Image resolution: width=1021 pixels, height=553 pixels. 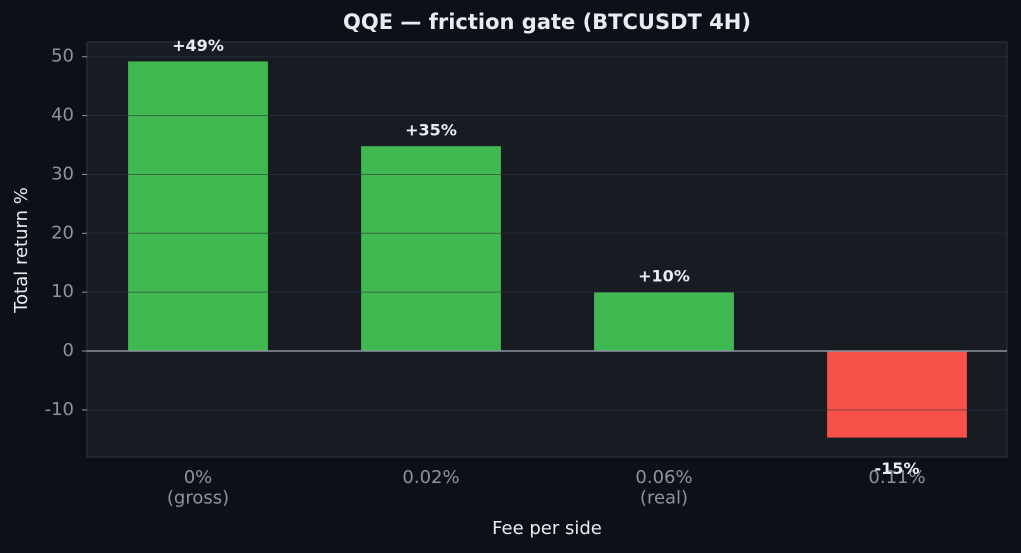 What do you see at coordinates (198, 45) in the screenshot?
I see `value-label: +49%` at bounding box center [198, 45].